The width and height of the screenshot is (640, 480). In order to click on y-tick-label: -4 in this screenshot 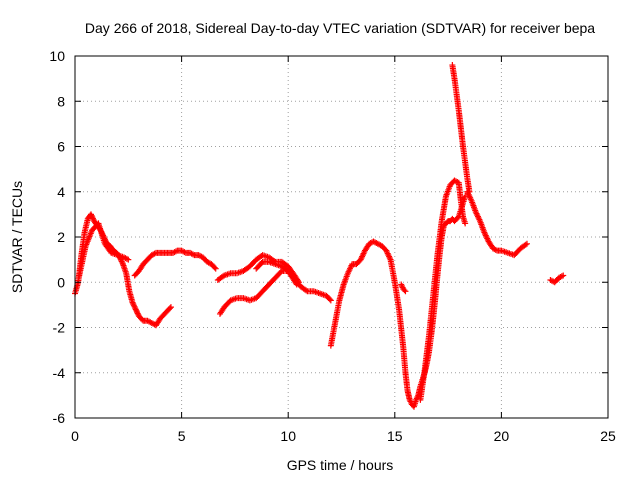, I will do `click(59, 373)`.